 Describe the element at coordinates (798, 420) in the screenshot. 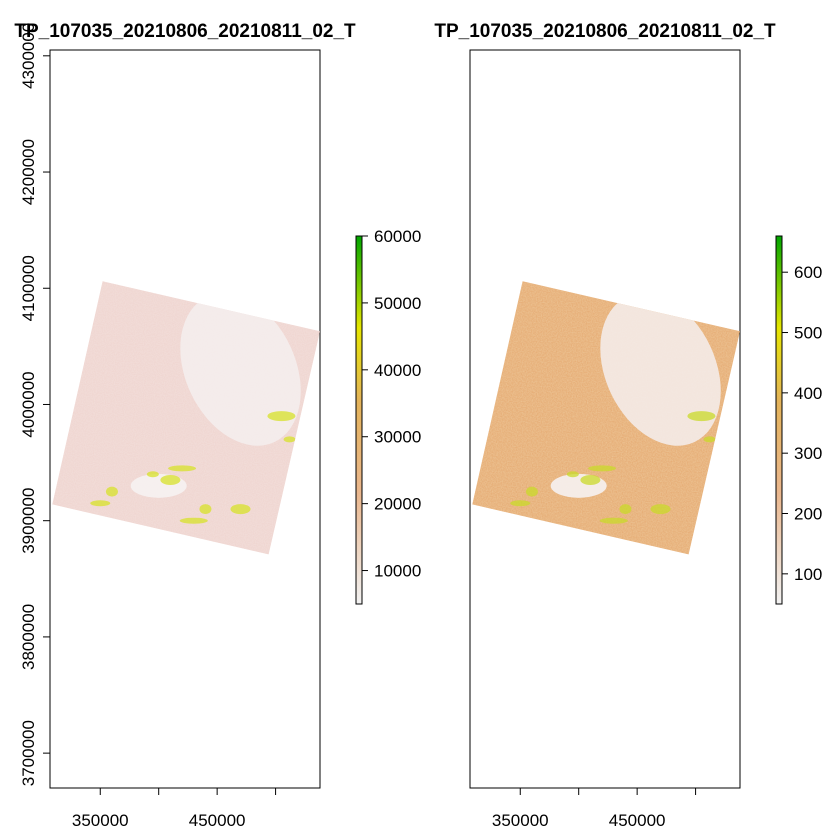

I see `panel-2-colorbar: 100 200 300 400 500 600` at that location.